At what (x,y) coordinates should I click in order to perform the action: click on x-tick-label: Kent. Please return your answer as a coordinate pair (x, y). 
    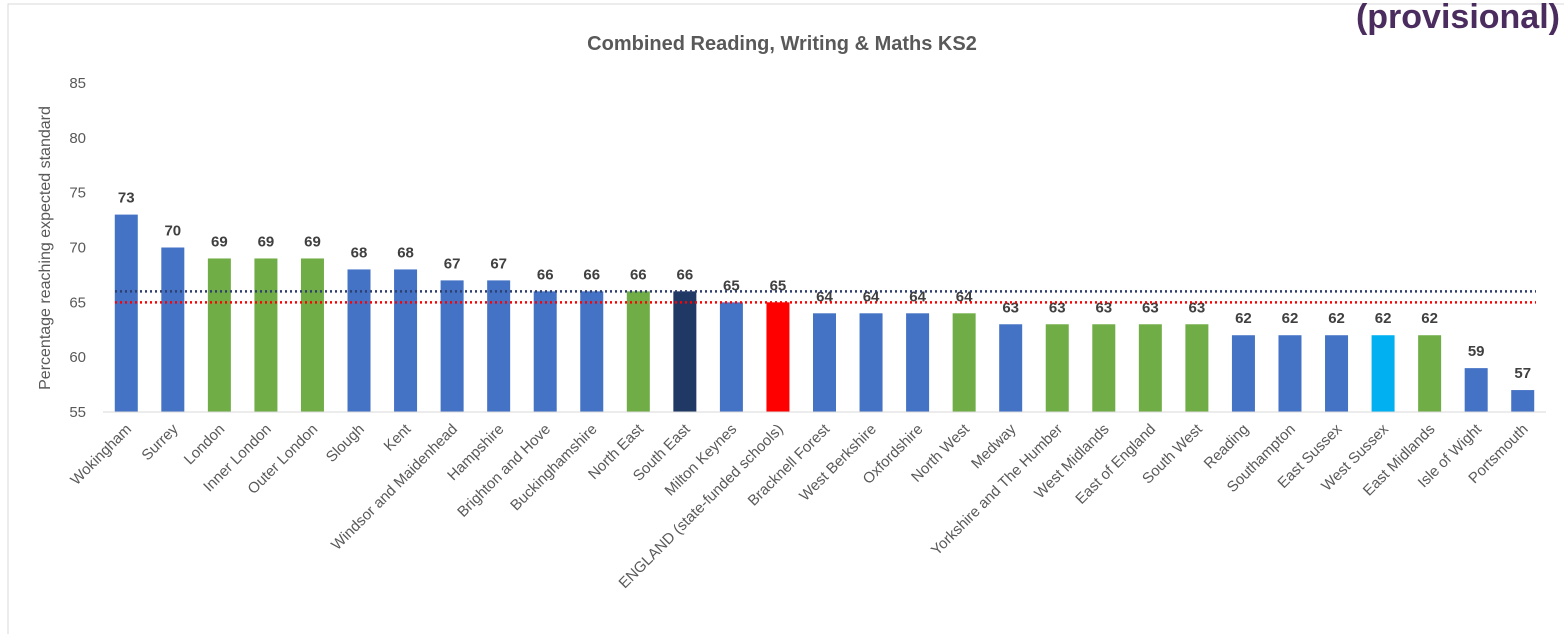
    Looking at the image, I should click on (398, 437).